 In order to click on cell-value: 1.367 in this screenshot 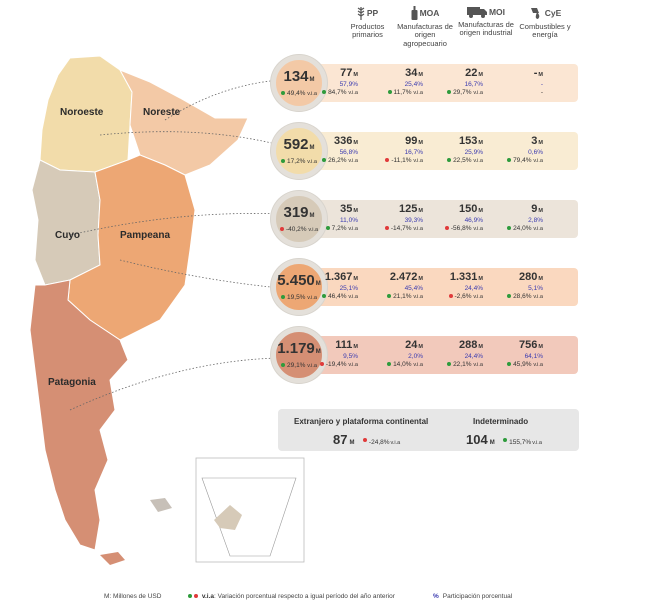, I will do `click(338, 277)`.